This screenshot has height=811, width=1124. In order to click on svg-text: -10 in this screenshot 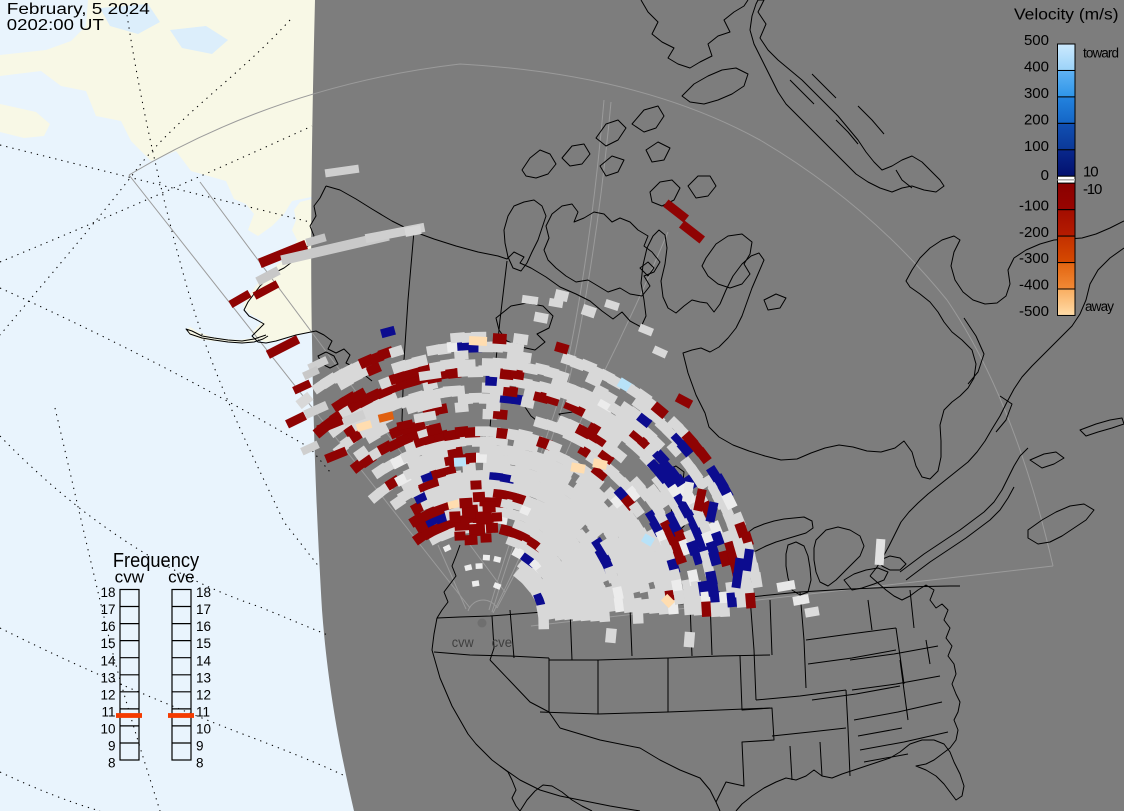, I will do `click(1092, 189)`.